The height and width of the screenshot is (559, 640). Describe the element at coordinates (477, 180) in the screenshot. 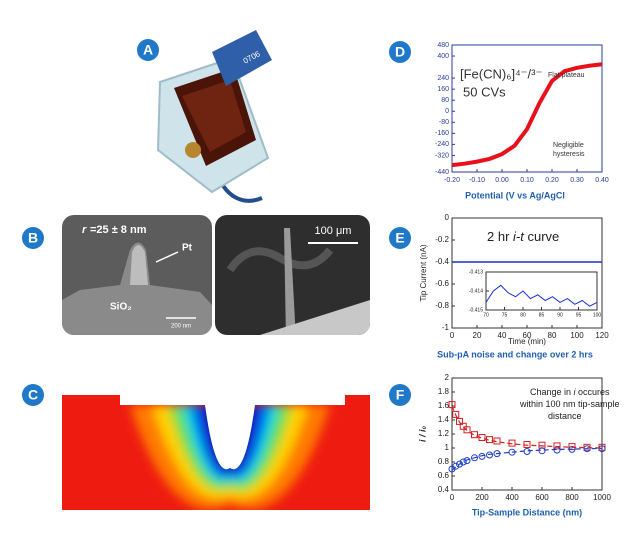

I see `x-tick-label: -0.10` at that location.